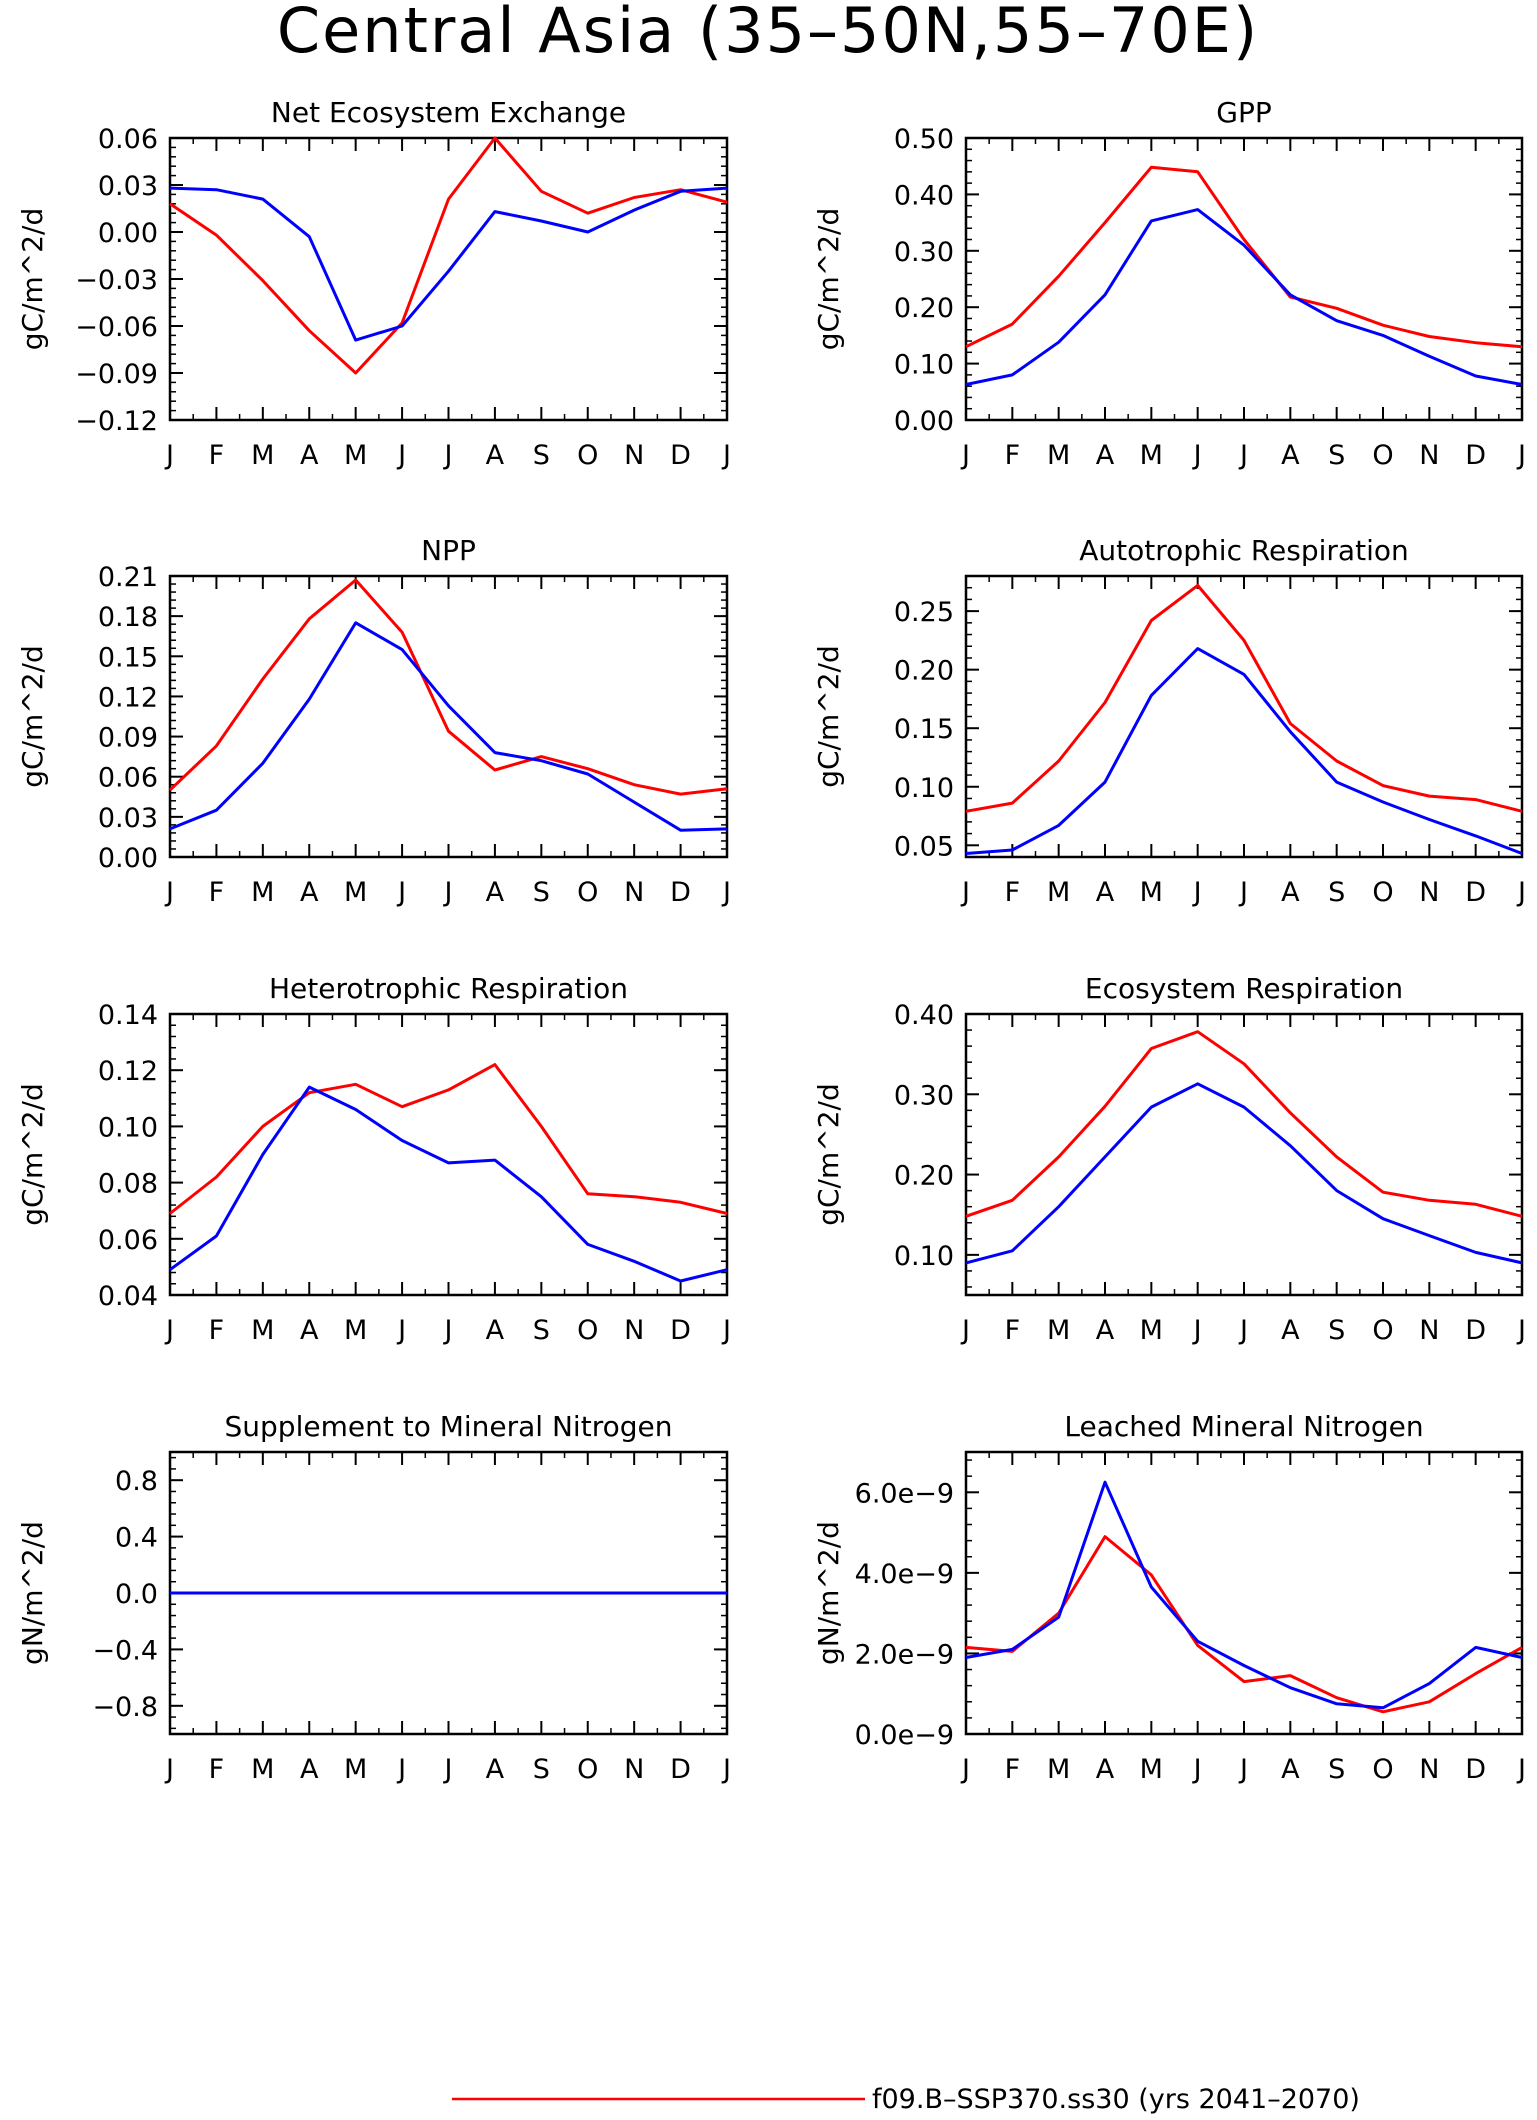  I want to click on panel-supplement-to-mineral-nitrogen-xtick-label: N, so click(634, 1769).